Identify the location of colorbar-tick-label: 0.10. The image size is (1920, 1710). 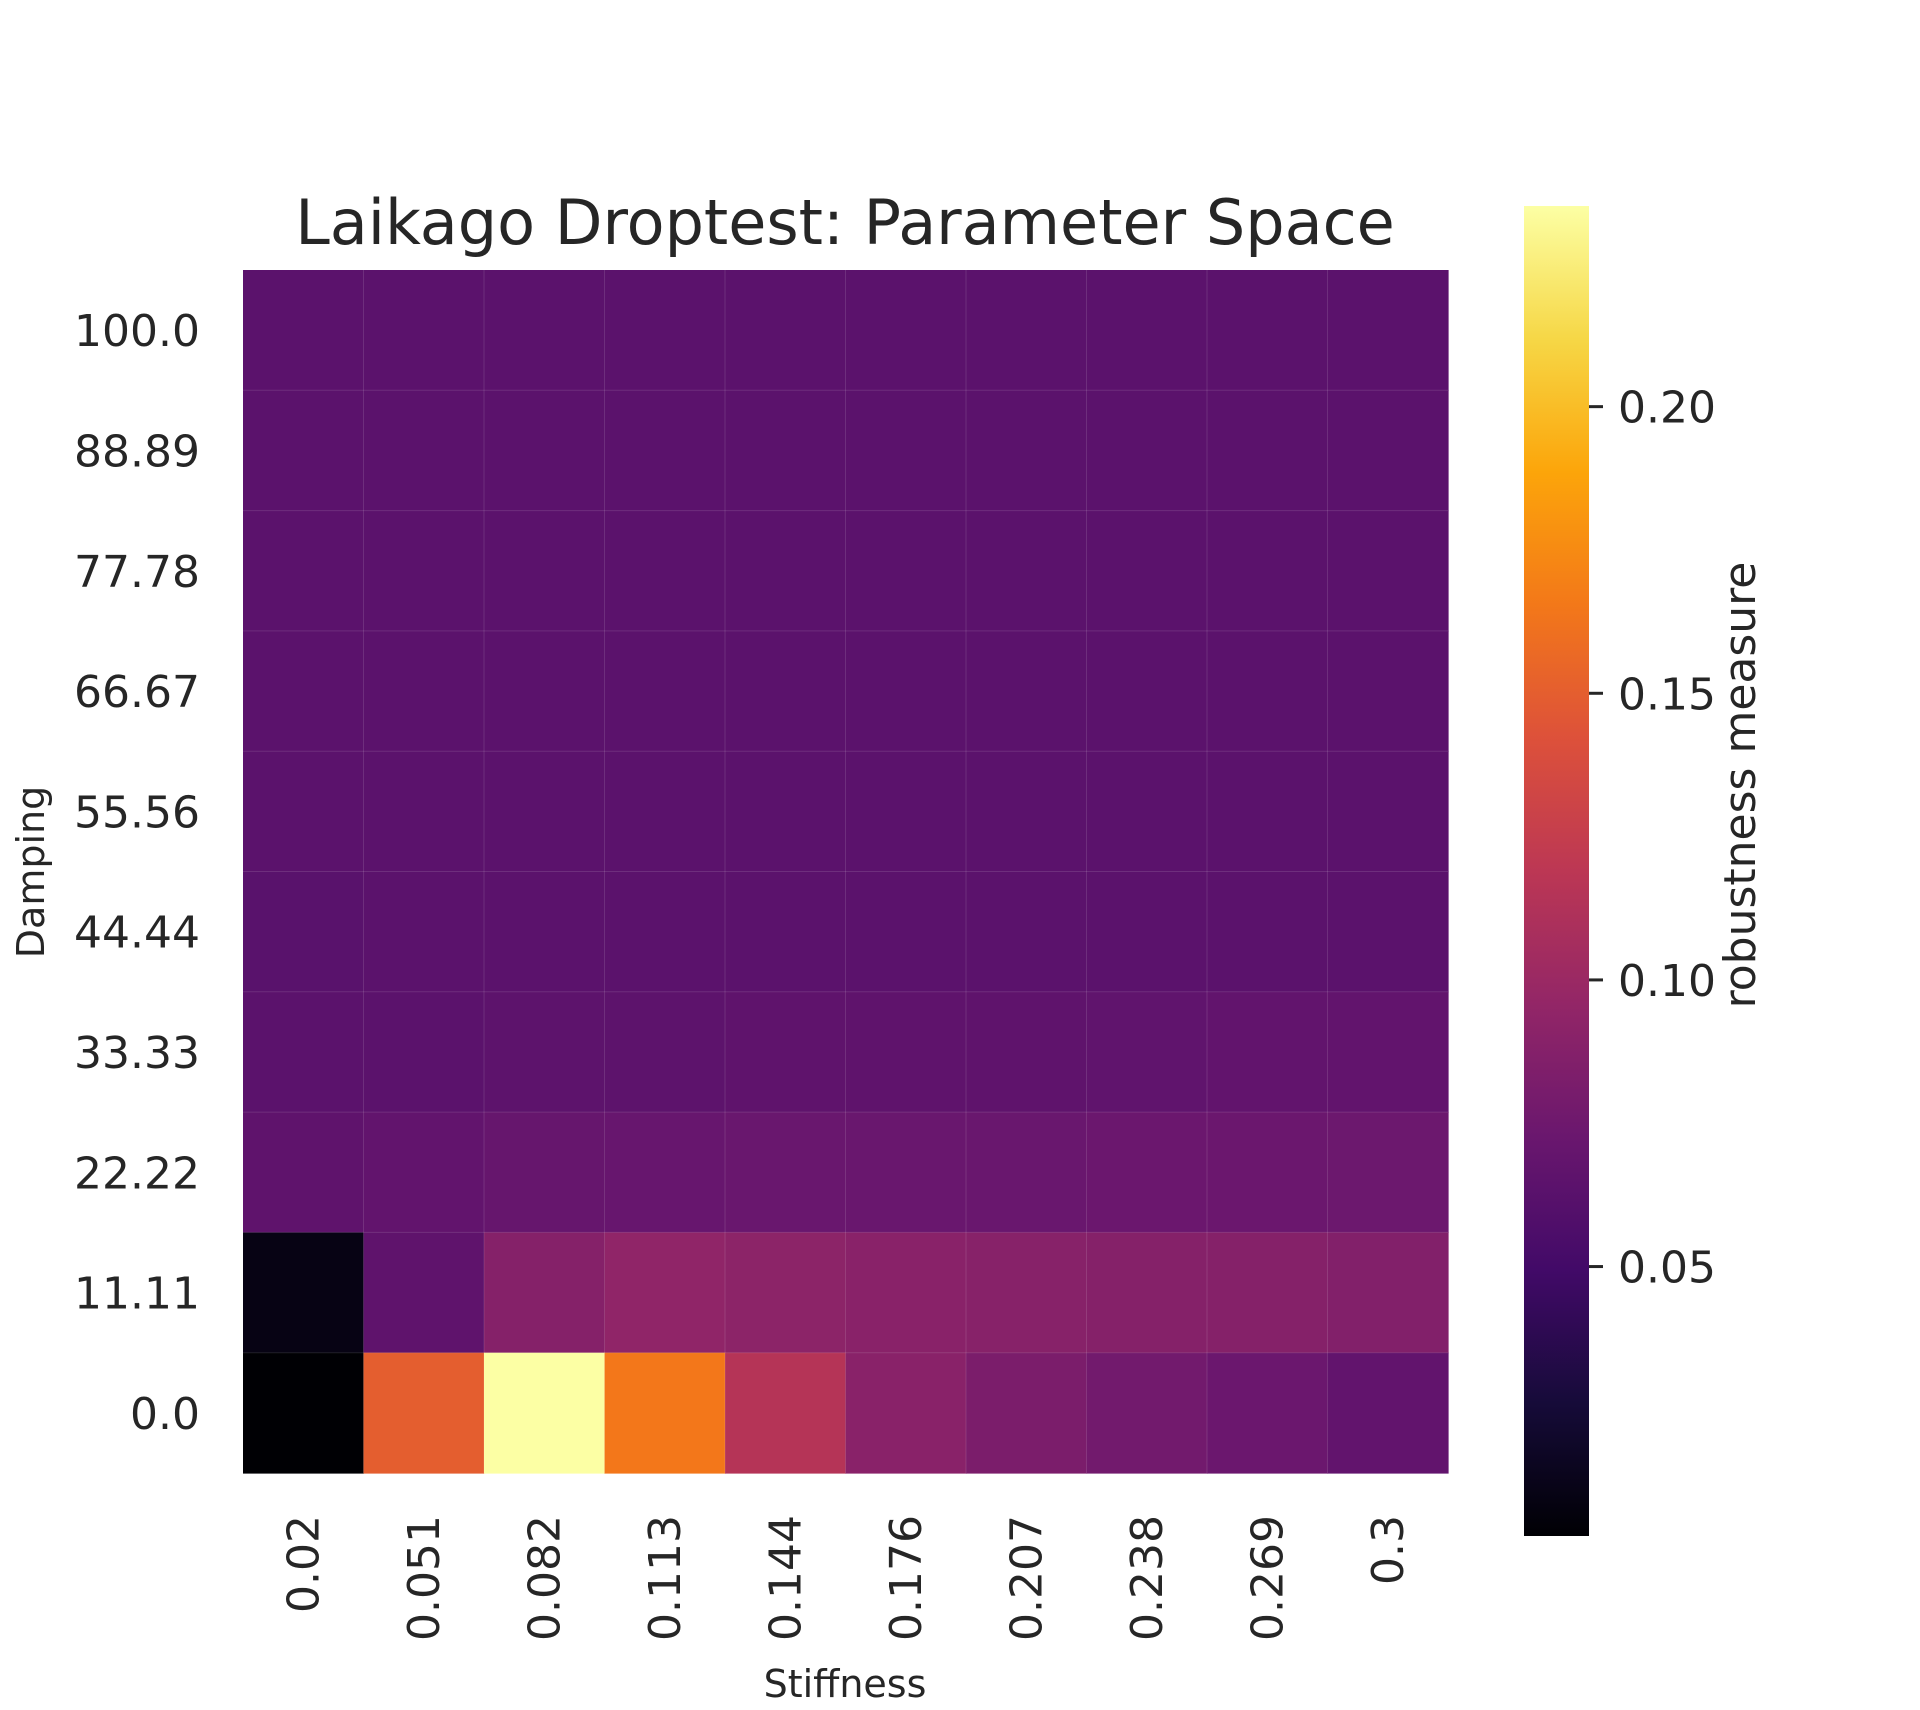
(1667, 981).